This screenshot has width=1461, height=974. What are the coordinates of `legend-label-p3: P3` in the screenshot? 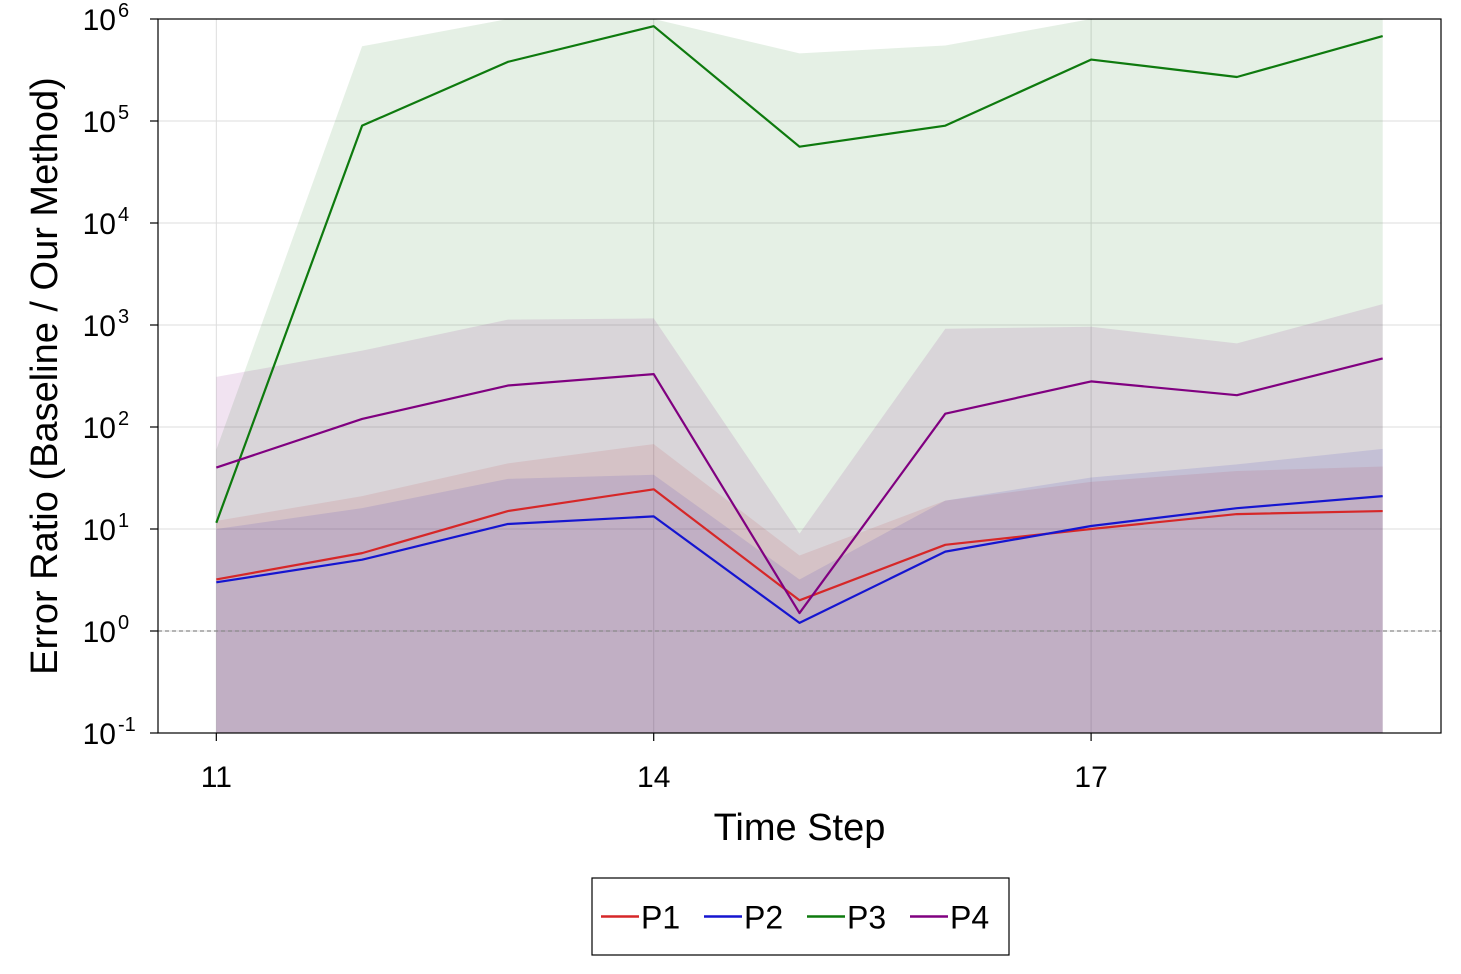 It's located at (866, 918).